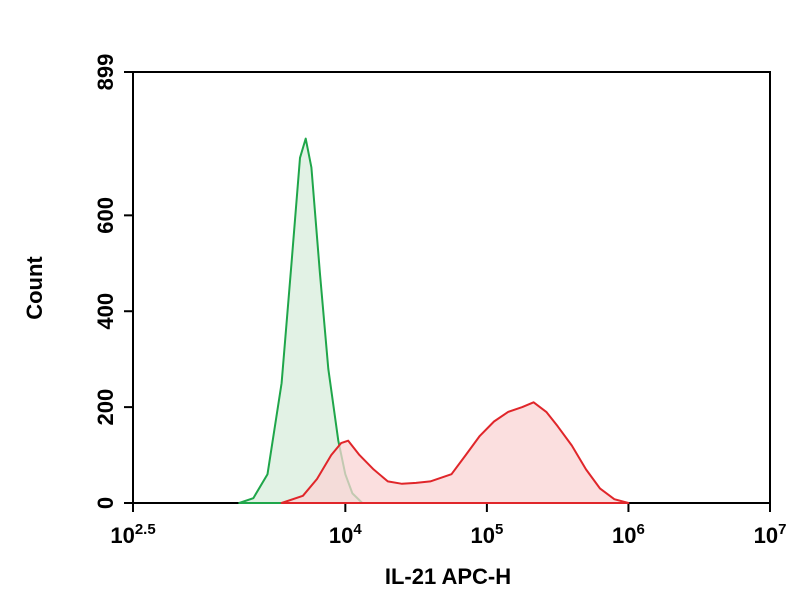 The image size is (804, 600). Describe the element at coordinates (499, 529) in the screenshot. I see `x-tick-exponent: 5` at that location.